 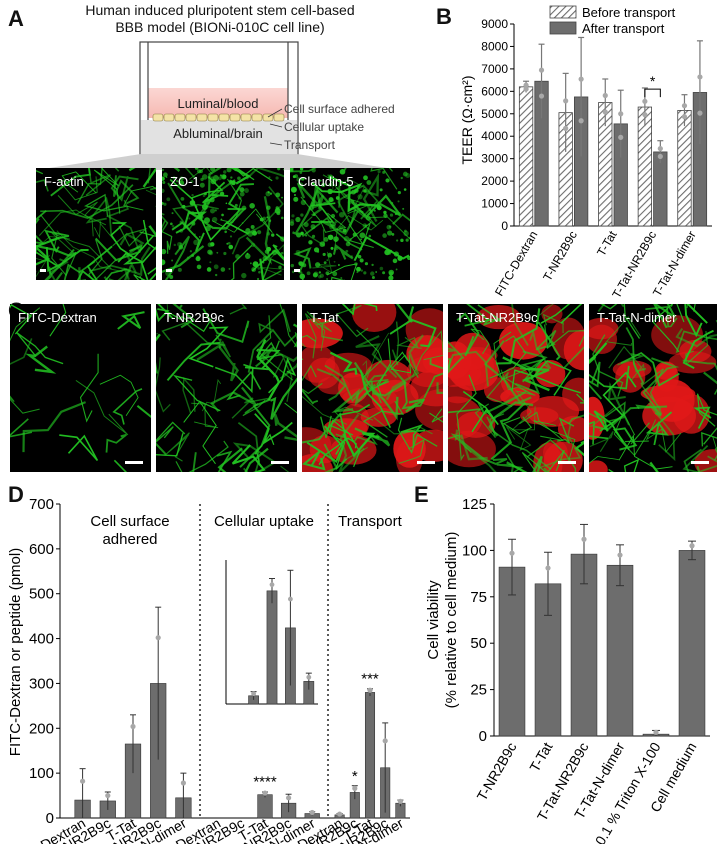 I want to click on micrograph-c-t-nr2b9c: T-NR2B9c, so click(x=226, y=388).